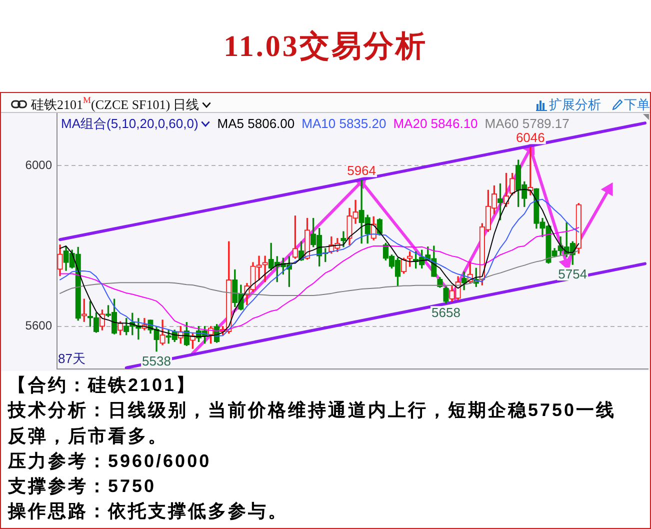 Image resolution: width=651 pixels, height=529 pixels. I want to click on annotation: 5754, so click(573, 274).